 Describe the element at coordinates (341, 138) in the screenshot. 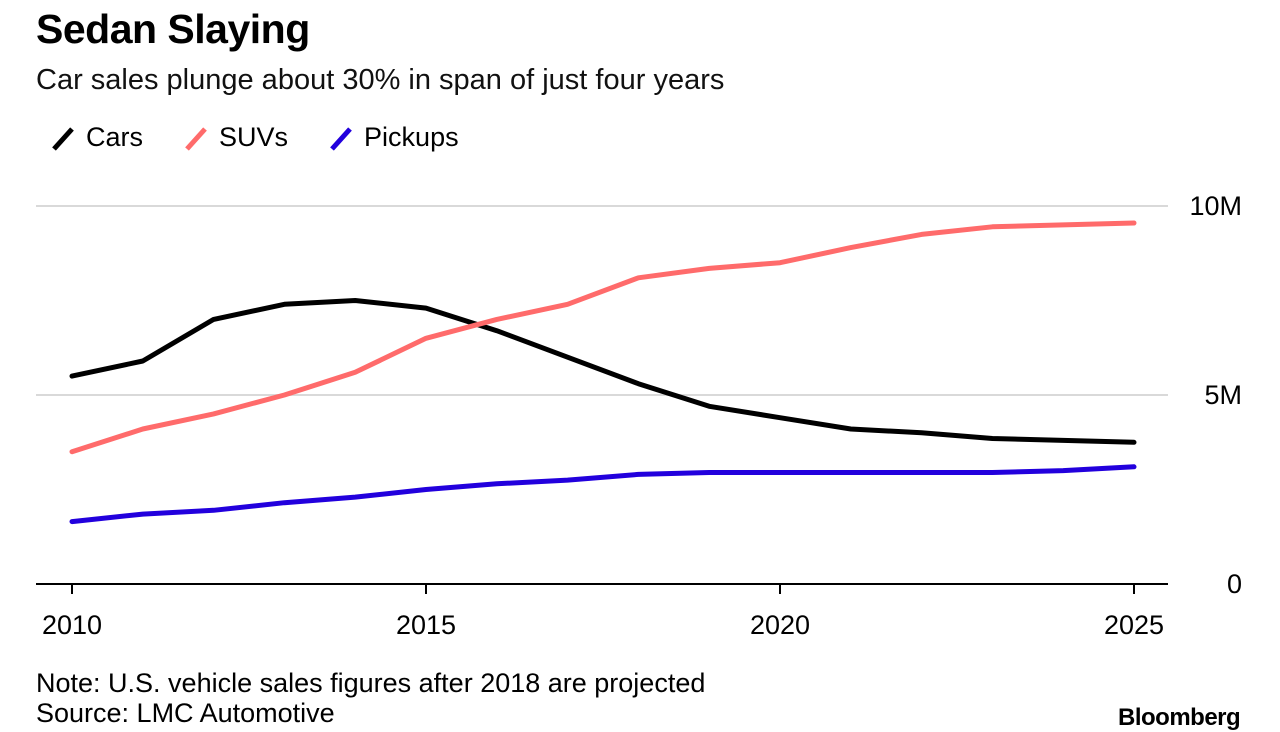

I see `legend-swatch-pickups` at that location.